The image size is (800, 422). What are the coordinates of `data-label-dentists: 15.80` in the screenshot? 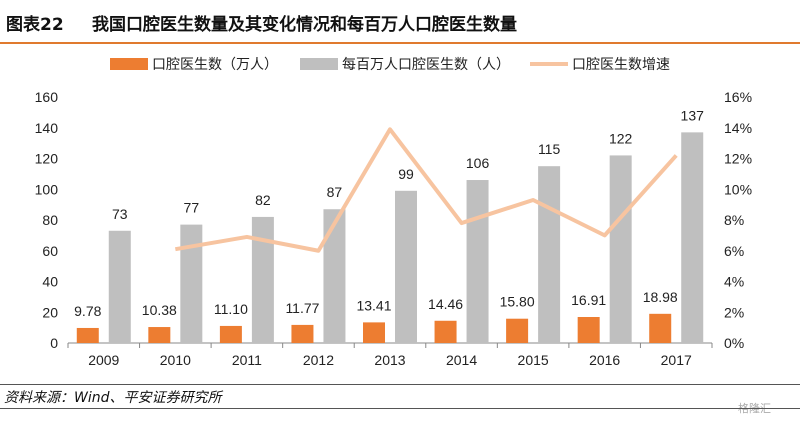 It's located at (517, 302).